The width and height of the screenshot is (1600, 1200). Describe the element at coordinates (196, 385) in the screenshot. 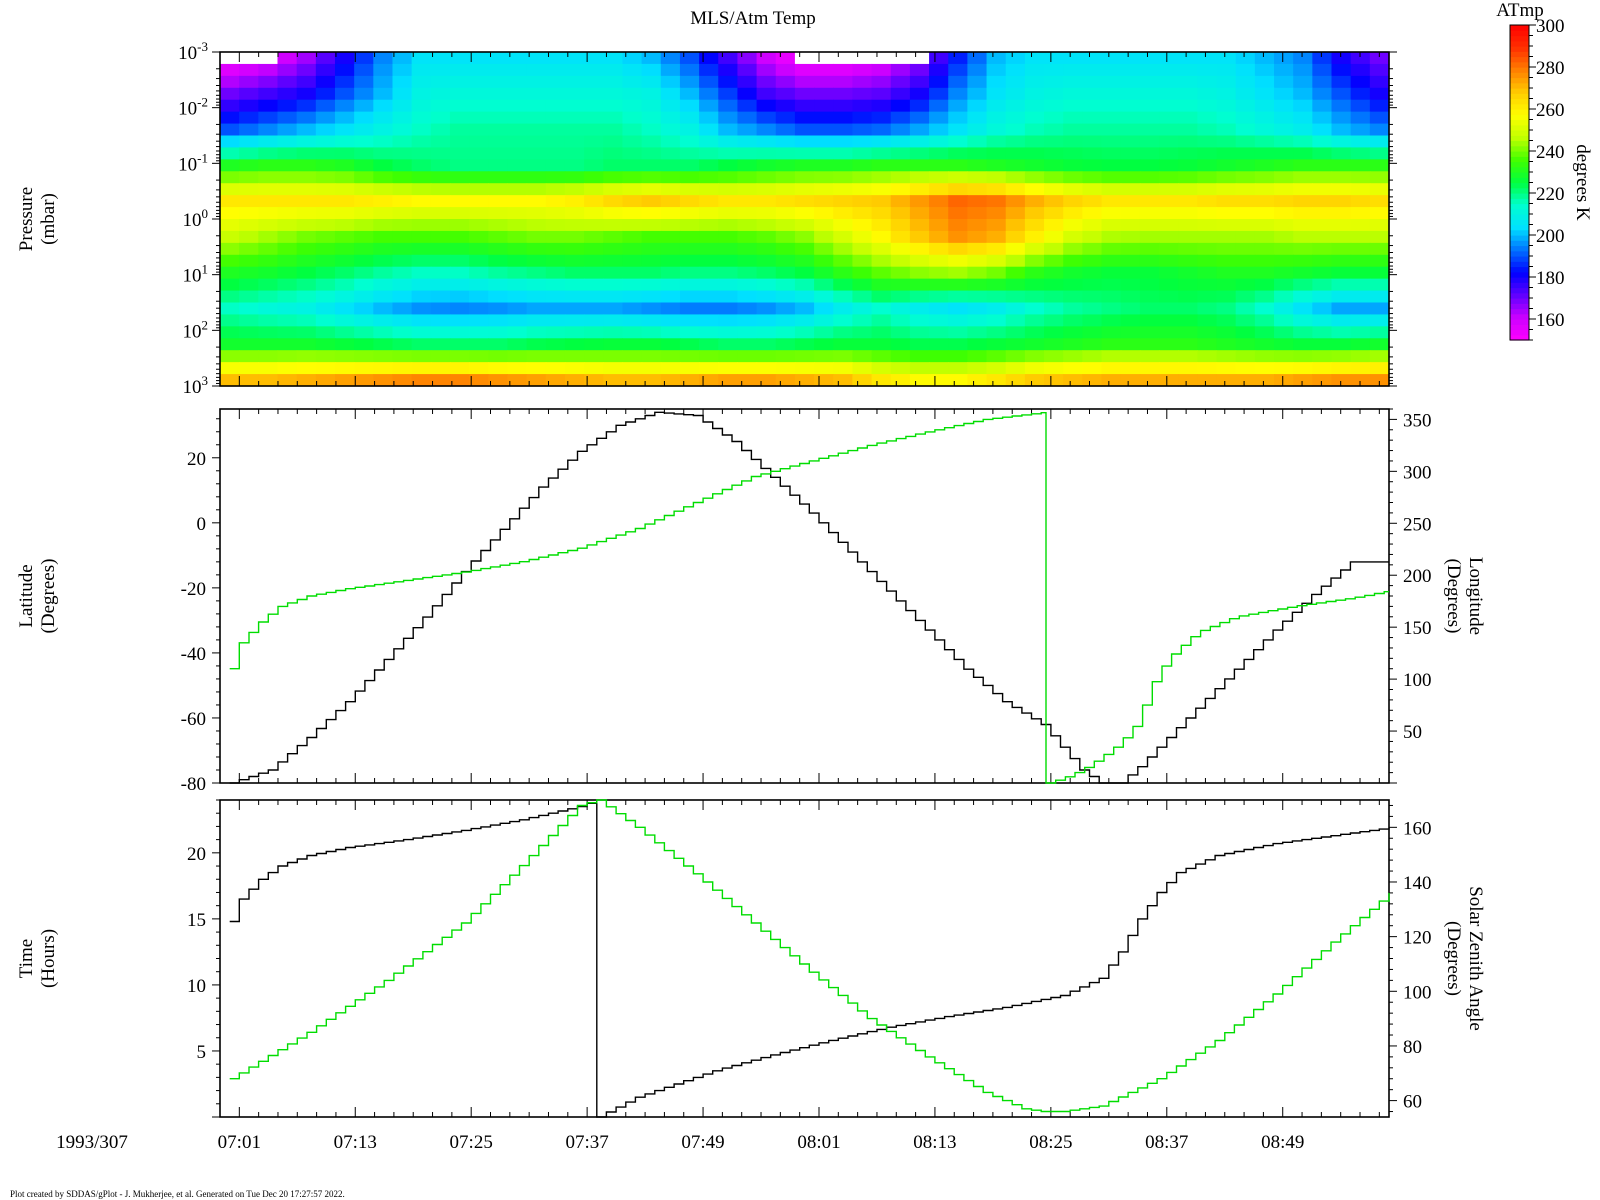

I see `y-tick-label: 103` at that location.